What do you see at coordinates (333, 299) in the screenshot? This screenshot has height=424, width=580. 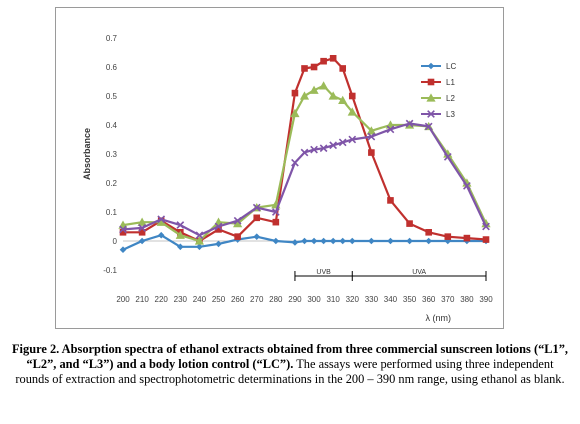 I see `x-tick-label: 310` at bounding box center [333, 299].